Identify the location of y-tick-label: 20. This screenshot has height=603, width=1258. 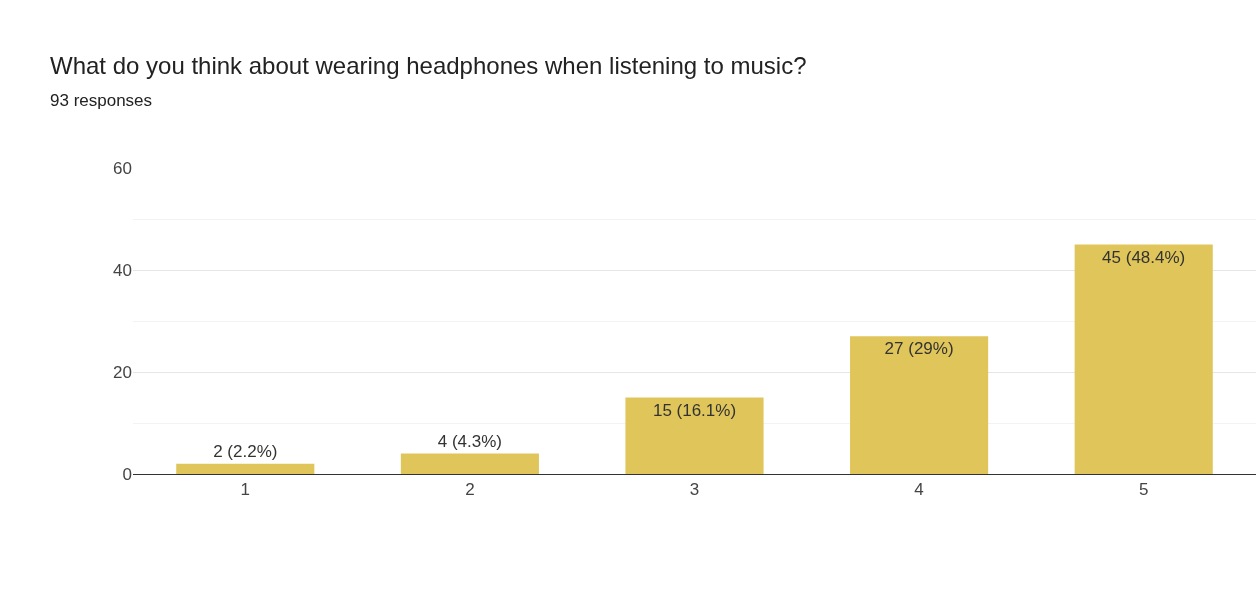
(122, 372).